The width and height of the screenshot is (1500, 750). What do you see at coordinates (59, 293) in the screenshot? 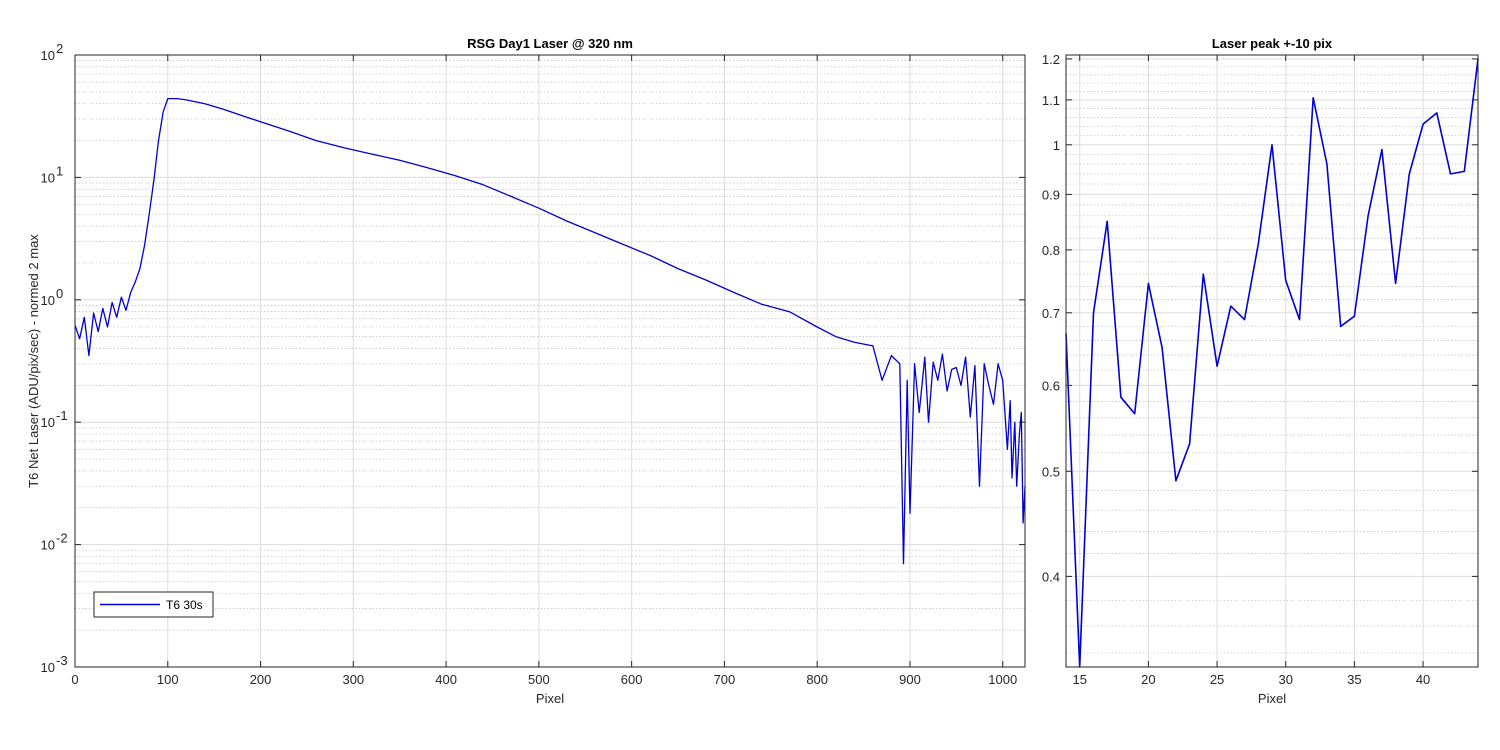
I see `left-y-tick-exponent: 0` at bounding box center [59, 293].